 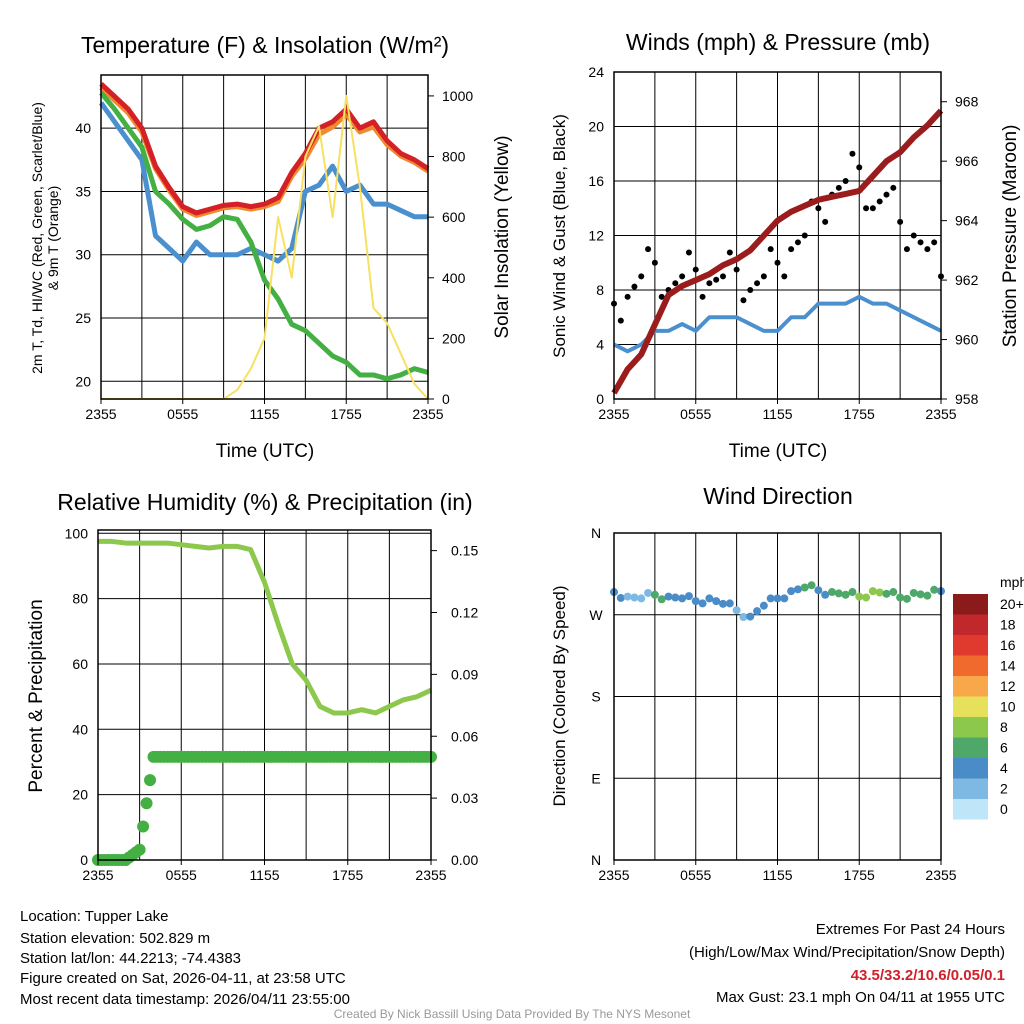 What do you see at coordinates (777, 251) in the screenshot?
I see `pressure-line` at bounding box center [777, 251].